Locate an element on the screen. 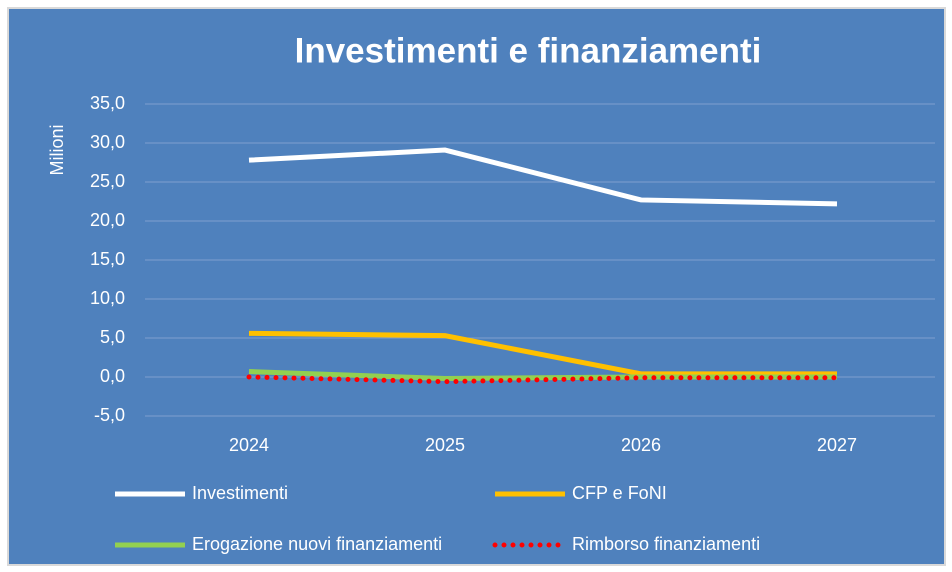 This screenshot has height=572, width=952. y-tick-label: 10,0 is located at coordinates (107, 298).